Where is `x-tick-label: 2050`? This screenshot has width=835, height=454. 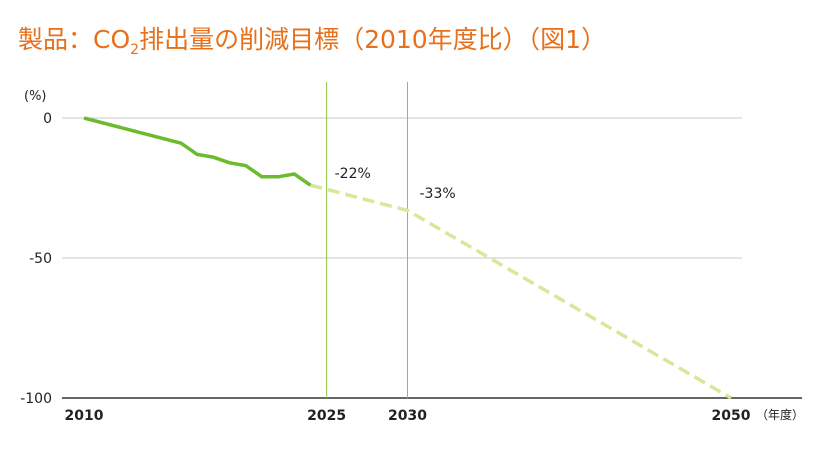 x-tick-label: 2050 is located at coordinates (731, 416).